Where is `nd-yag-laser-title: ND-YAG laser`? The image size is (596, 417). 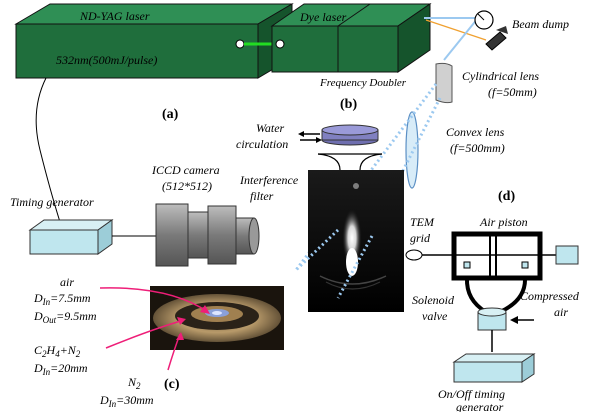 nd-yag-laser-title: ND-YAG laser is located at coordinates (114, 16).